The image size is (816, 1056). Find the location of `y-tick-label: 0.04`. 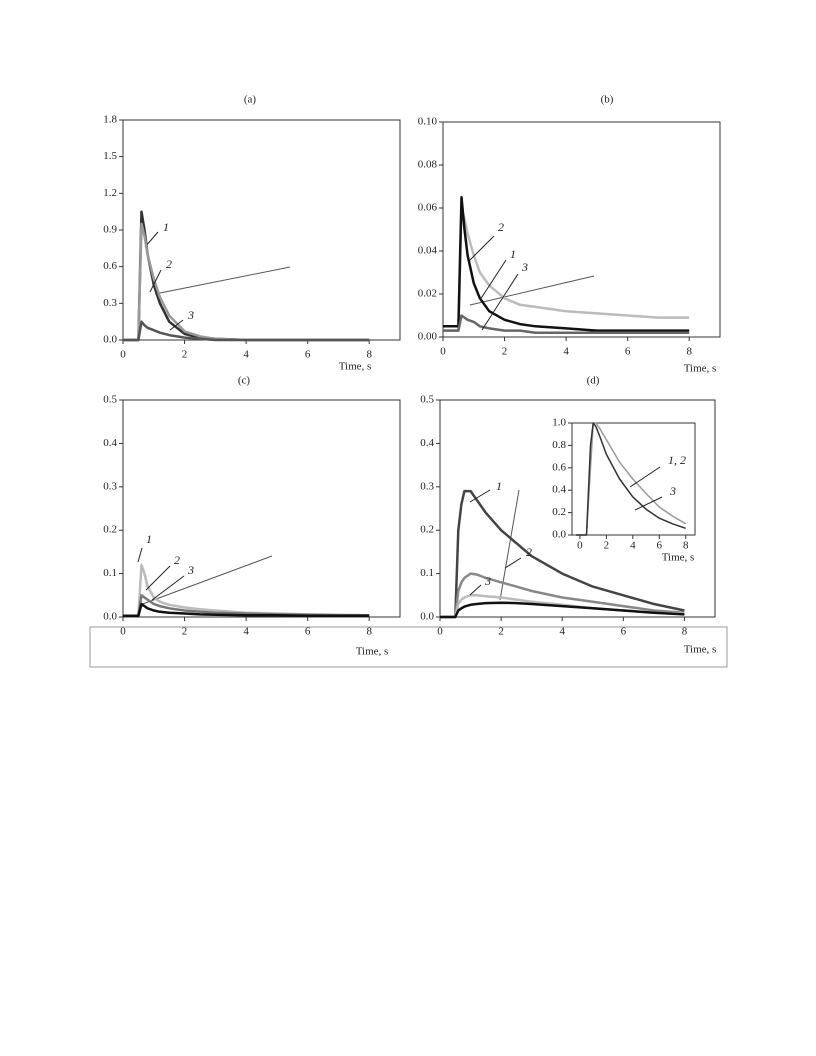

y-tick-label: 0.04 is located at coordinates (428, 251).